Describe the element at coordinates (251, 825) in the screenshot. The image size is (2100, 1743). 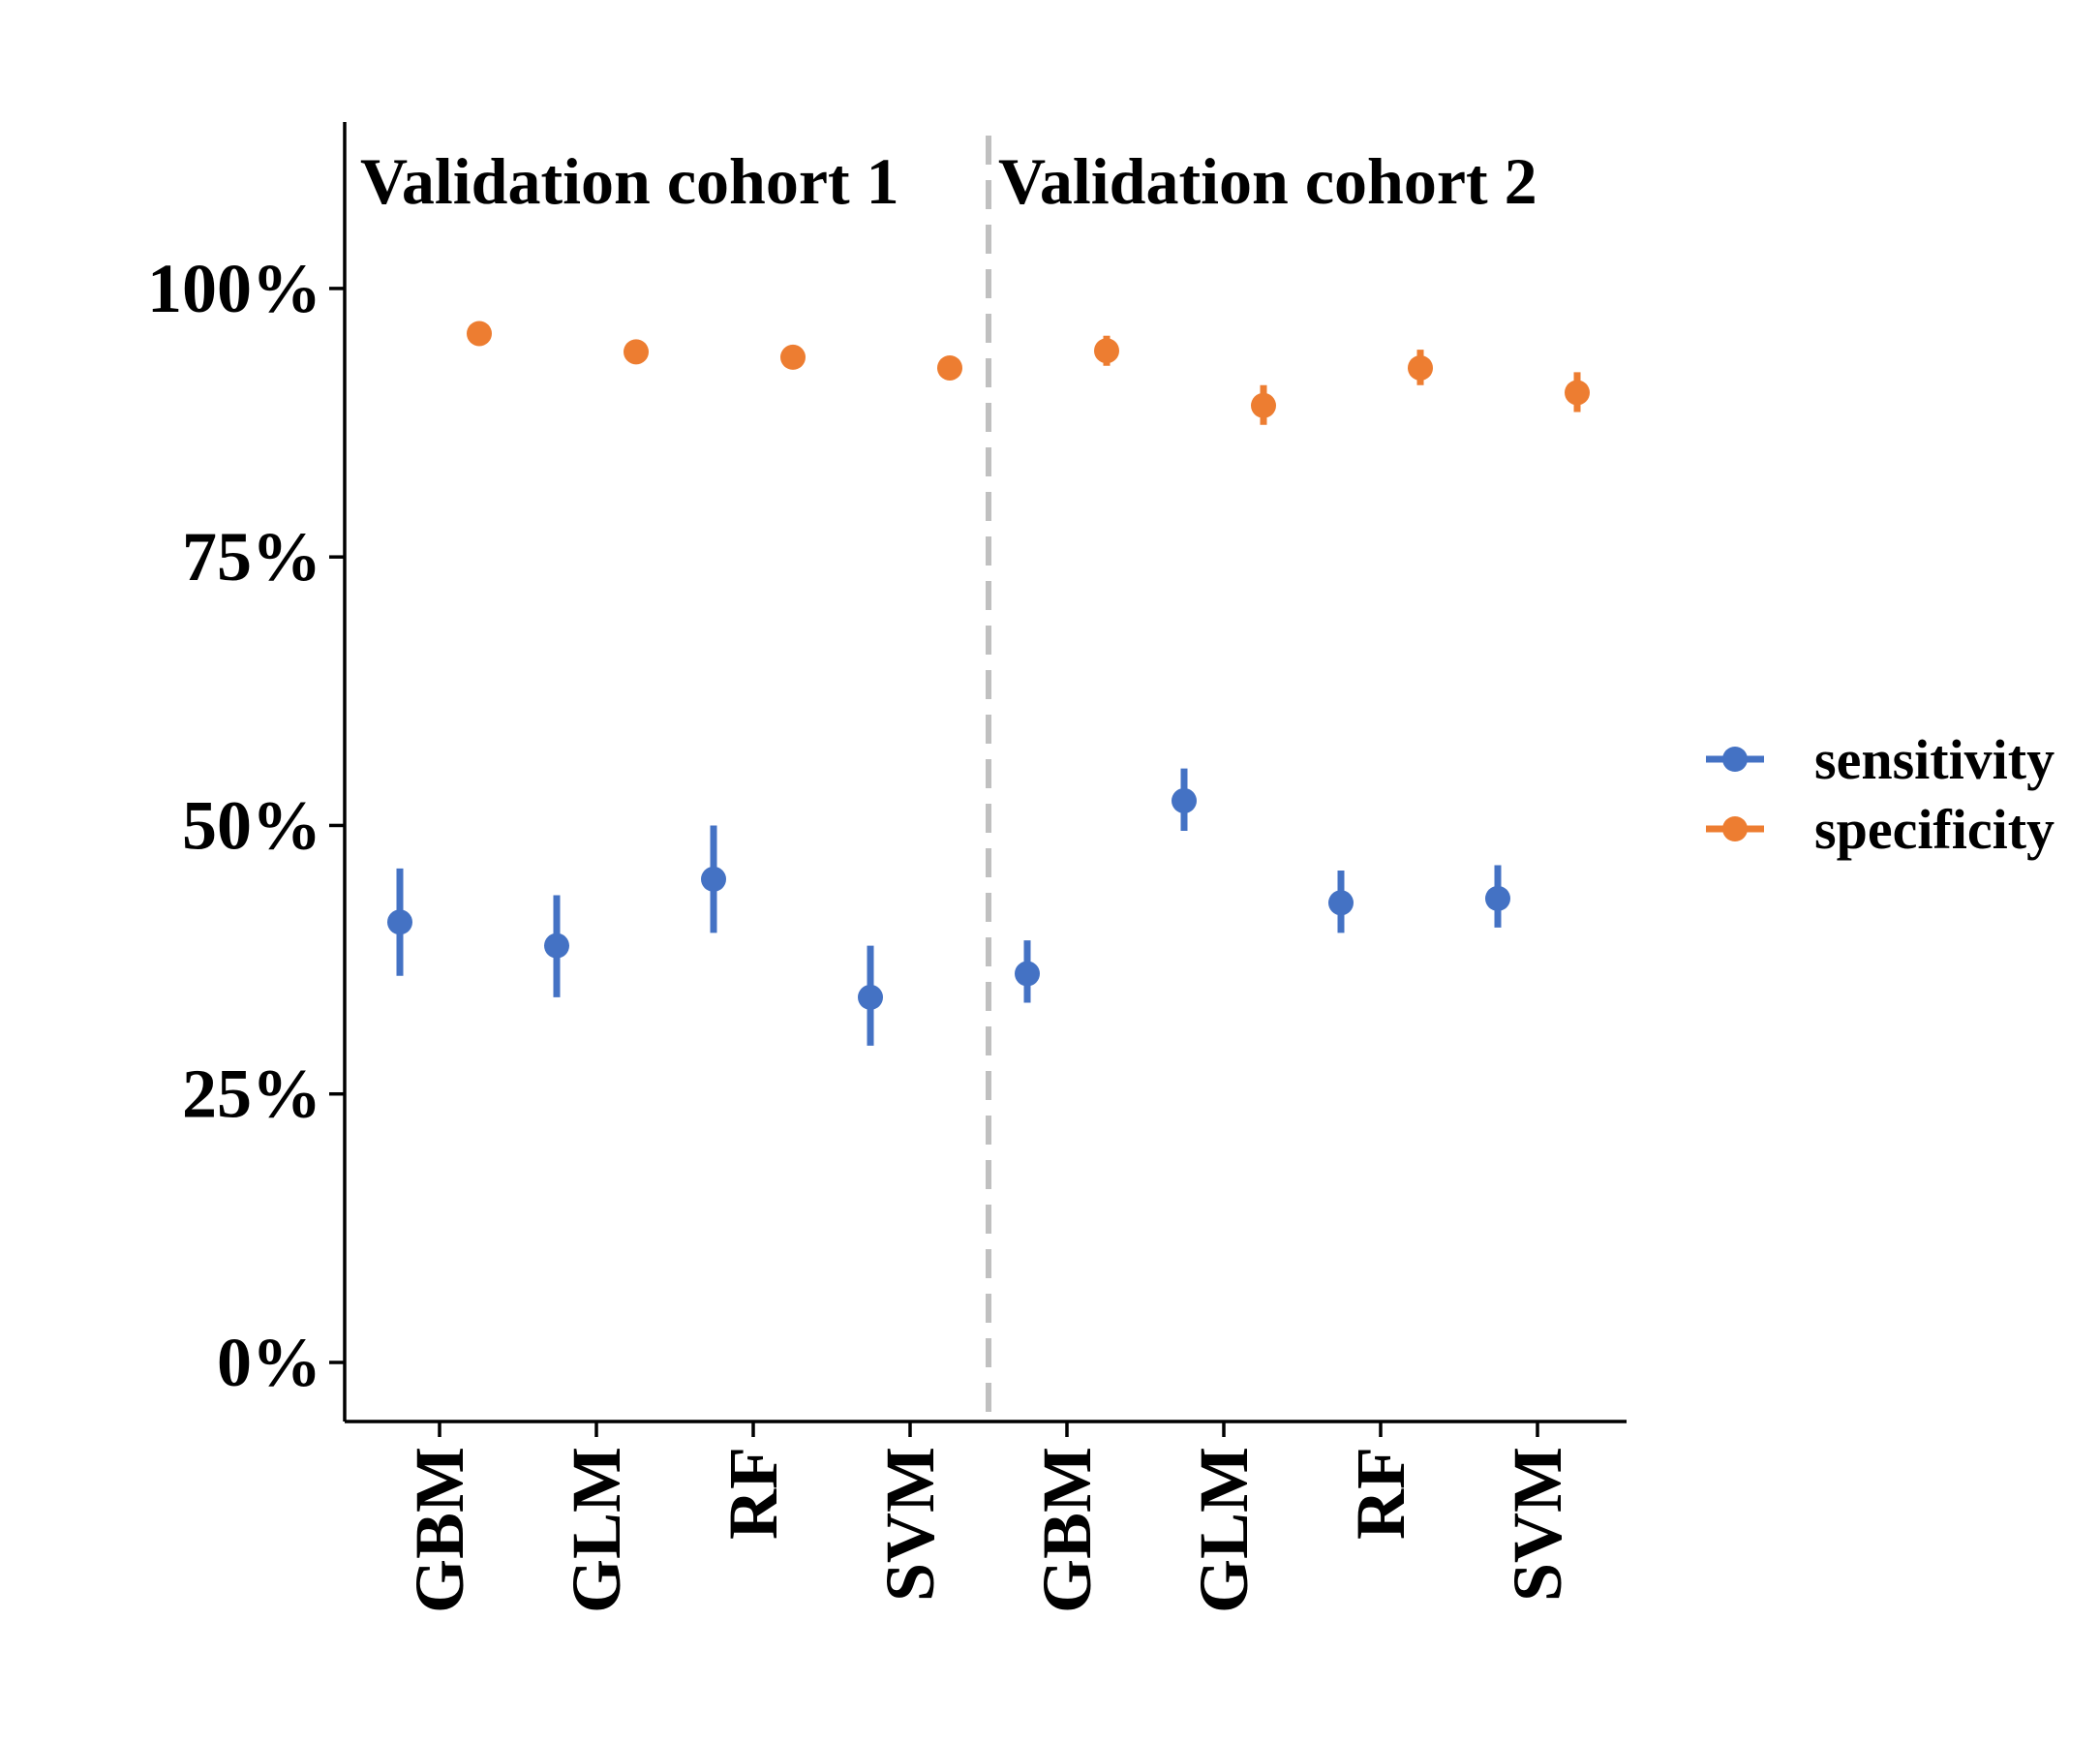
I see `y-tick-label: 50%` at that location.